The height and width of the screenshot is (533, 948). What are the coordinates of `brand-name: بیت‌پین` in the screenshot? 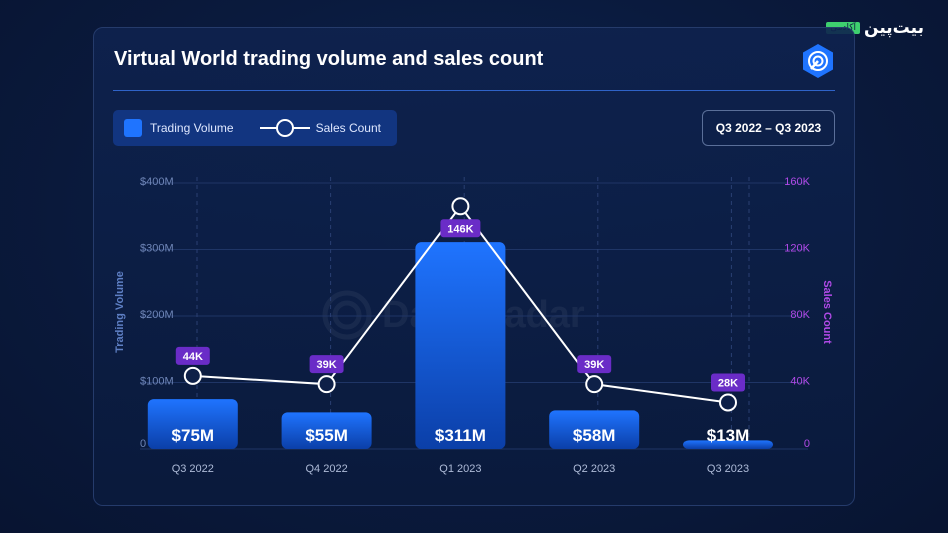 It's located at (894, 28).